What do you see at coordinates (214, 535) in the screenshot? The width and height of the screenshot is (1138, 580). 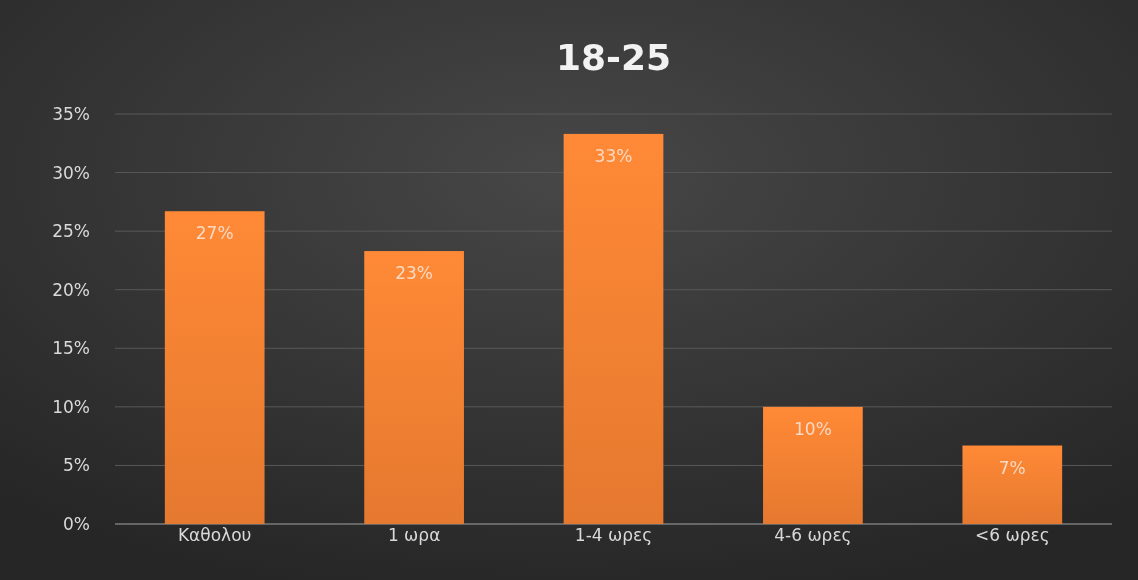 I see `x-tick-label: Καθολου` at bounding box center [214, 535].